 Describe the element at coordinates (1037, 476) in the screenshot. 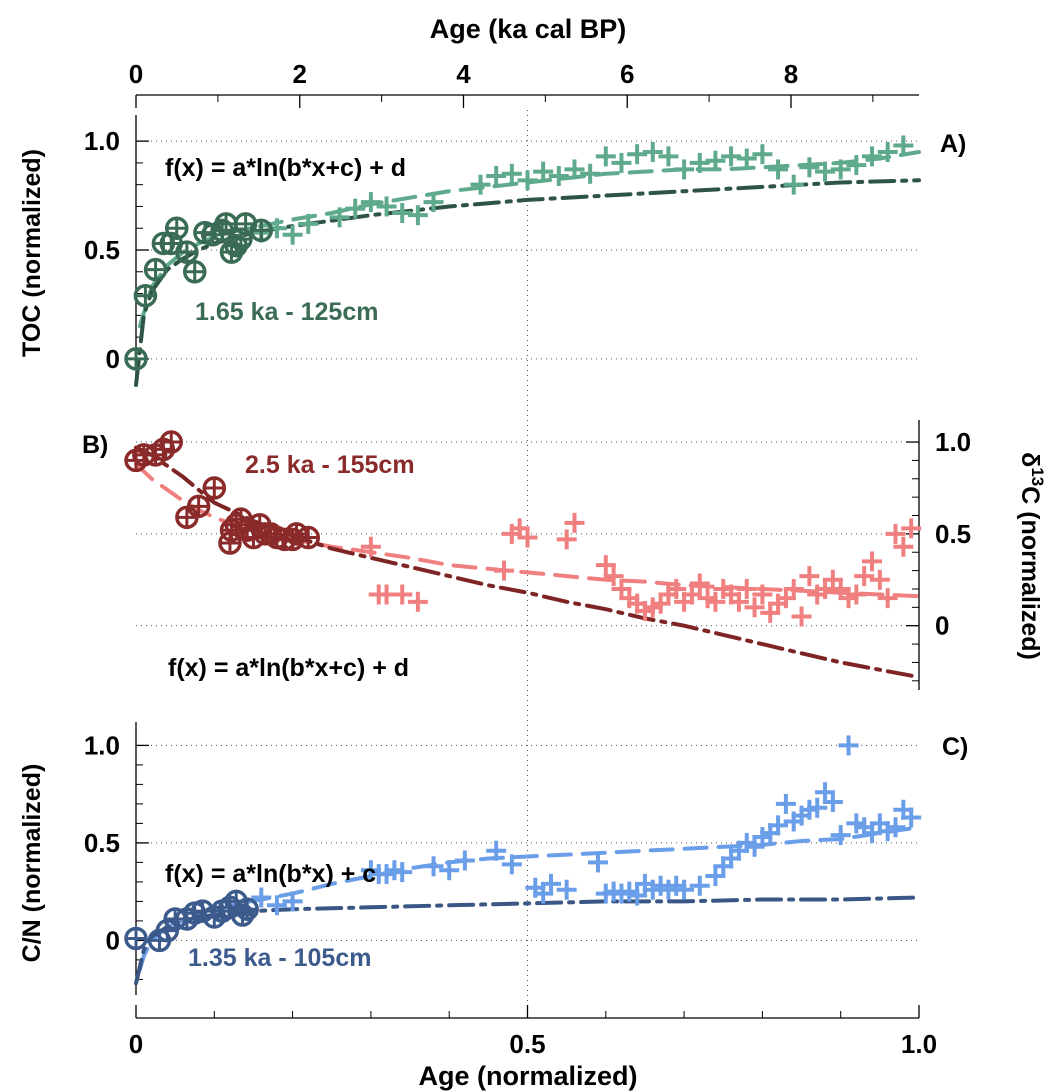

I see `panel-b-ylabel-superscript: 13` at that location.